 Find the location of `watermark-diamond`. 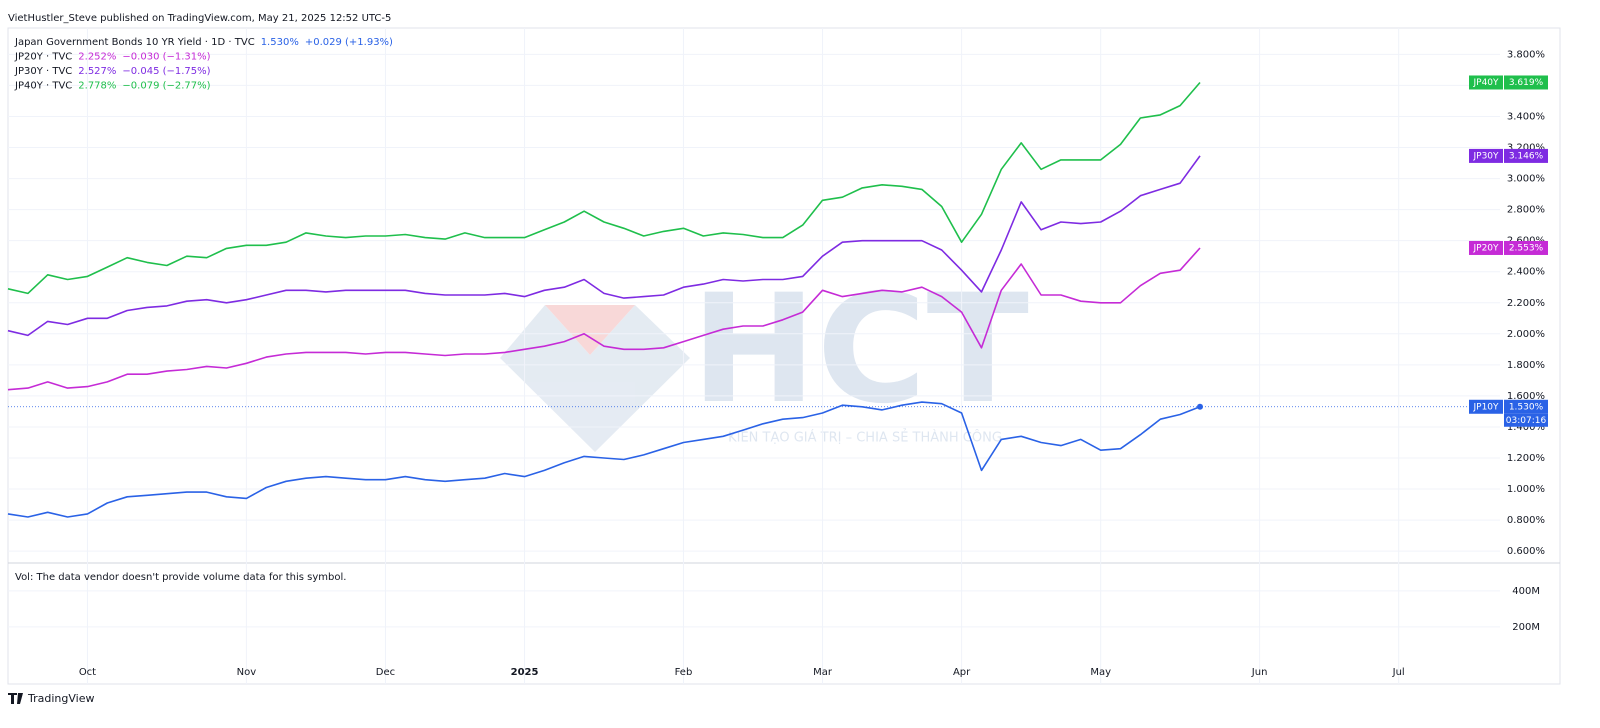

watermark-diamond is located at coordinates (595, 378).